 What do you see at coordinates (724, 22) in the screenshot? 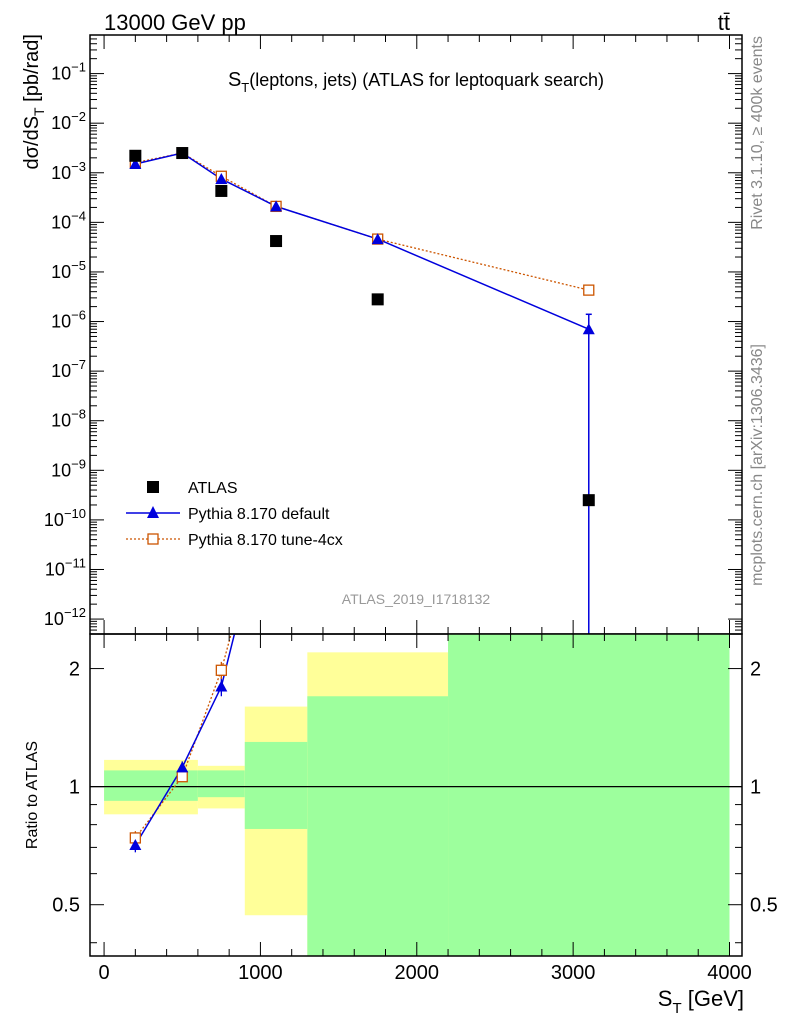
I see `process-label: tt̄` at bounding box center [724, 22].